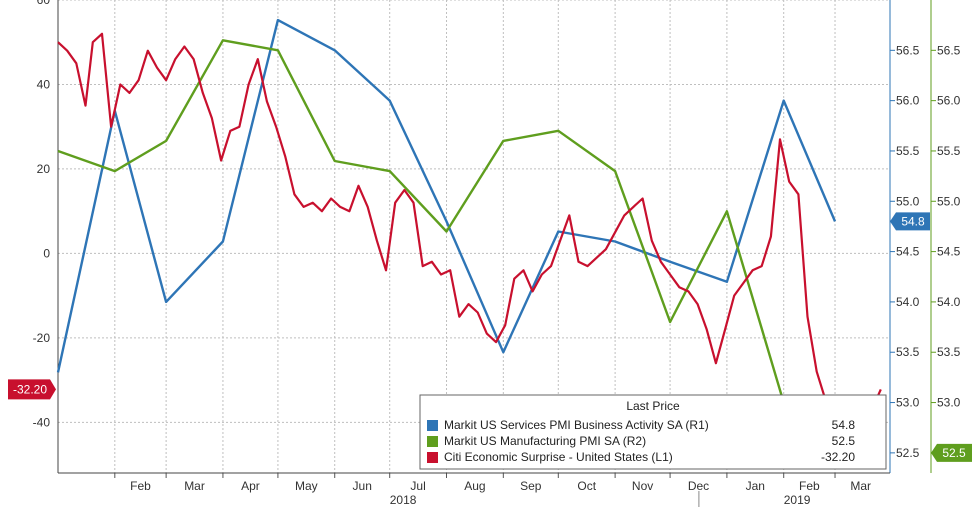  What do you see at coordinates (46, 253) in the screenshot?
I see `left-axis-tick-label: 0` at bounding box center [46, 253].